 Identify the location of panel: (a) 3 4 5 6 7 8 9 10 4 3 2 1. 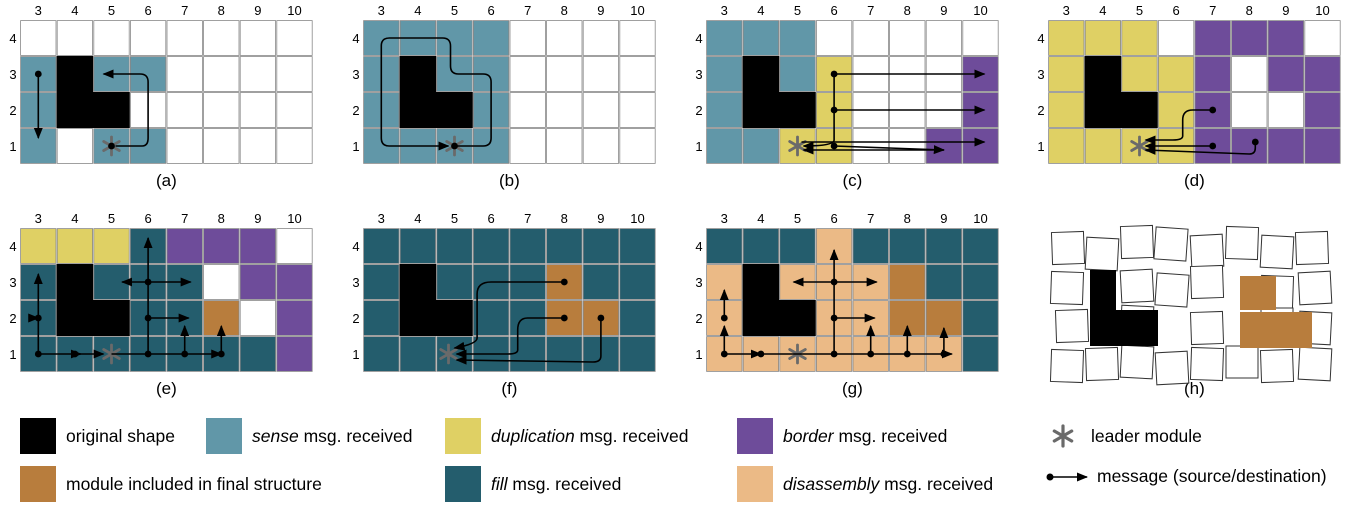
(161, 96).